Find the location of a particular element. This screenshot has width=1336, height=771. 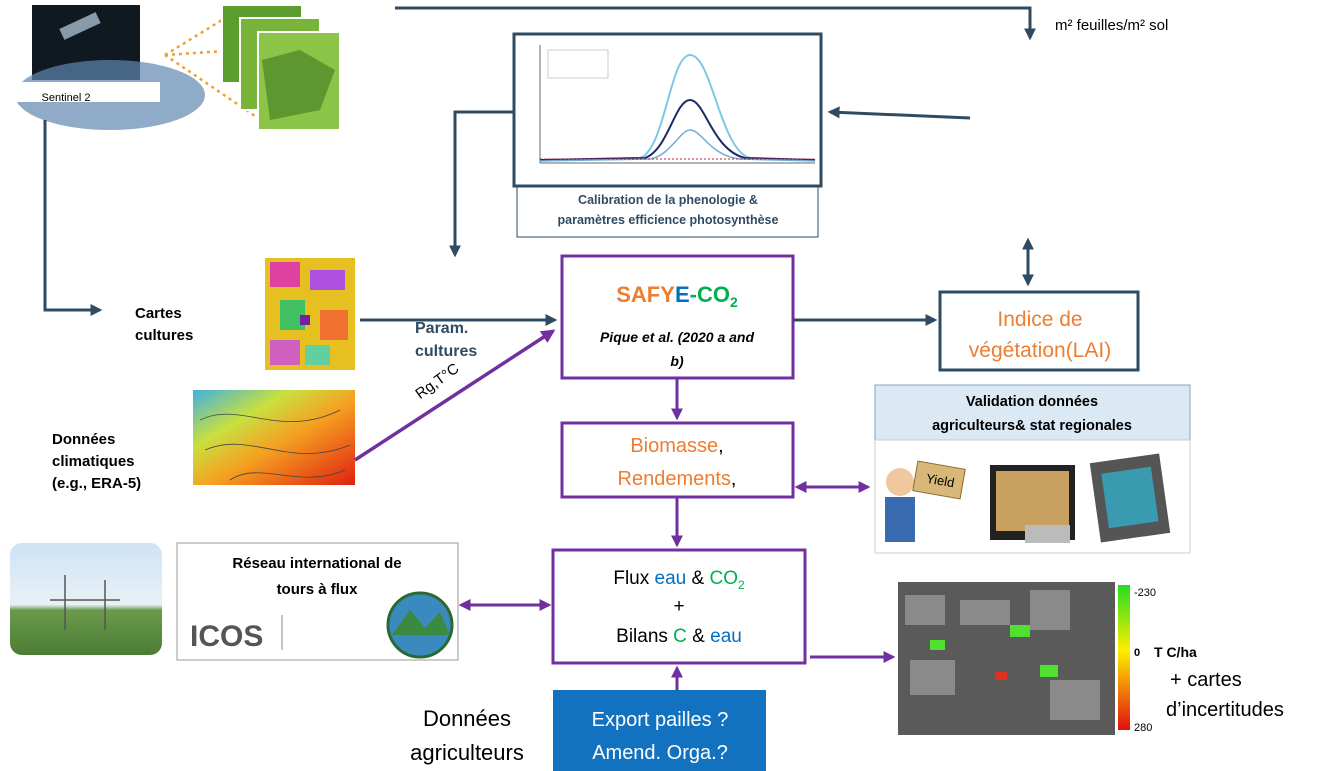

legend is located at coordinates (578, 64).